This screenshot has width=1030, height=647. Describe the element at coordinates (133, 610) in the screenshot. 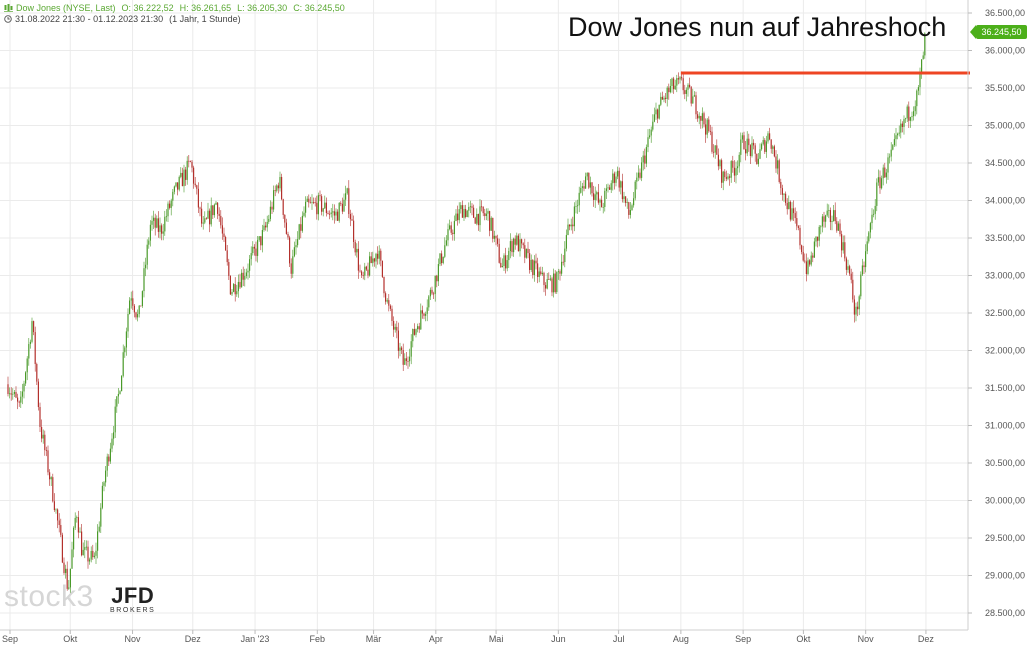

I see `jfd-logo-subtext: BROKERS` at that location.